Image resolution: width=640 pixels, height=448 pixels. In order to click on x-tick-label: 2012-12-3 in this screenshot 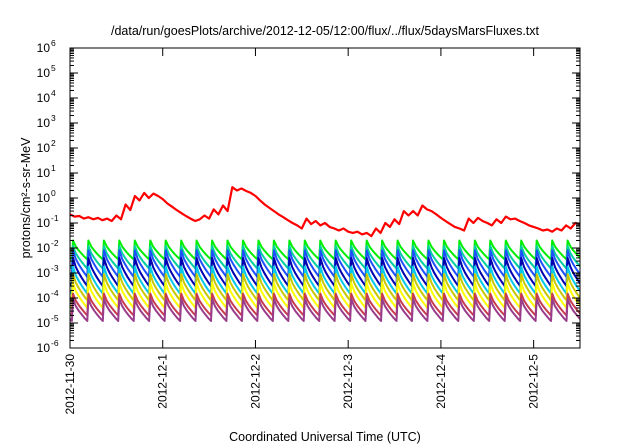, I will do `click(348, 381)`.